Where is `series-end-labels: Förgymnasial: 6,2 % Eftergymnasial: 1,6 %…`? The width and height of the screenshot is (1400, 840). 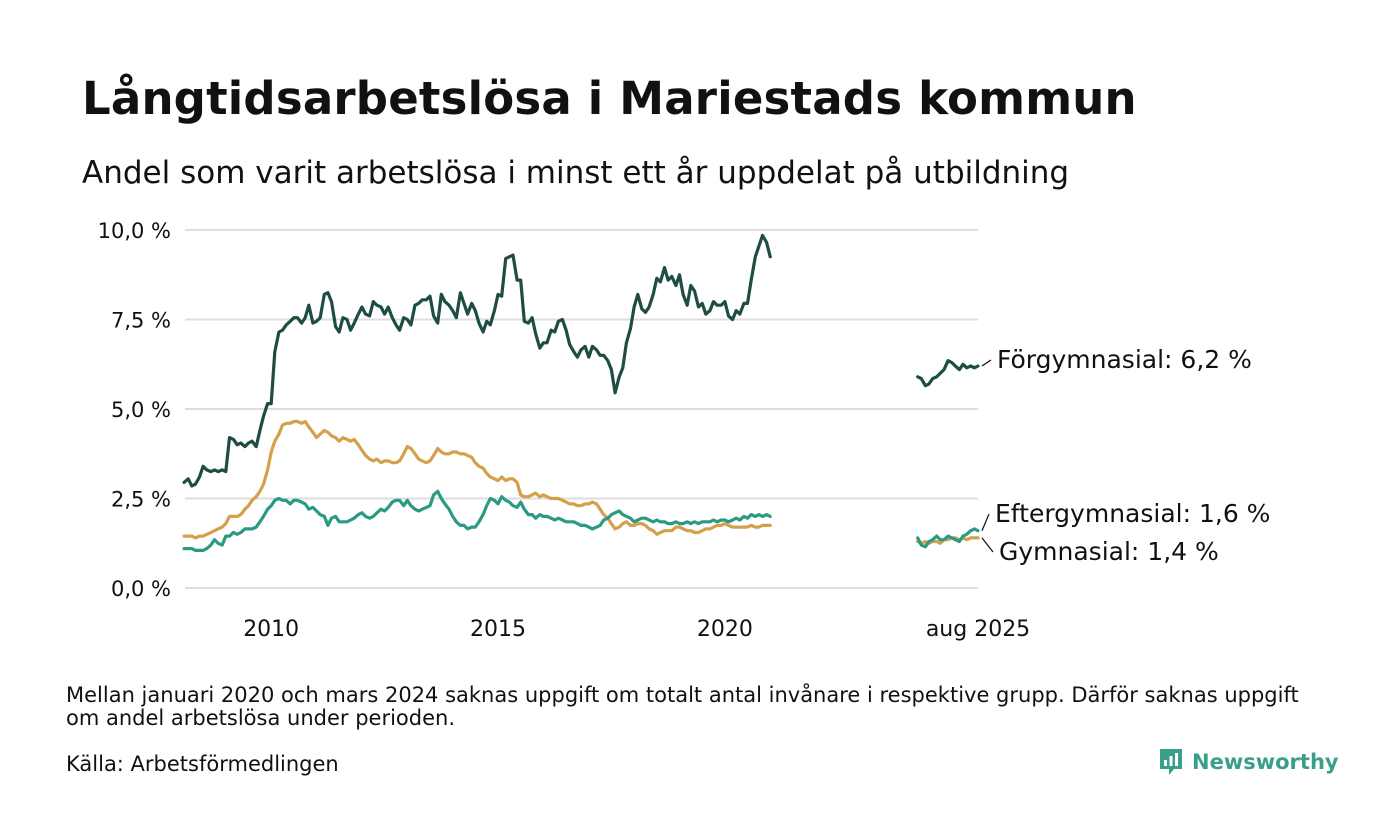
series-end-labels: Förgymnasial: 6,2 % Eftergymnasial: 1,6 %… is located at coordinates (1125, 455).